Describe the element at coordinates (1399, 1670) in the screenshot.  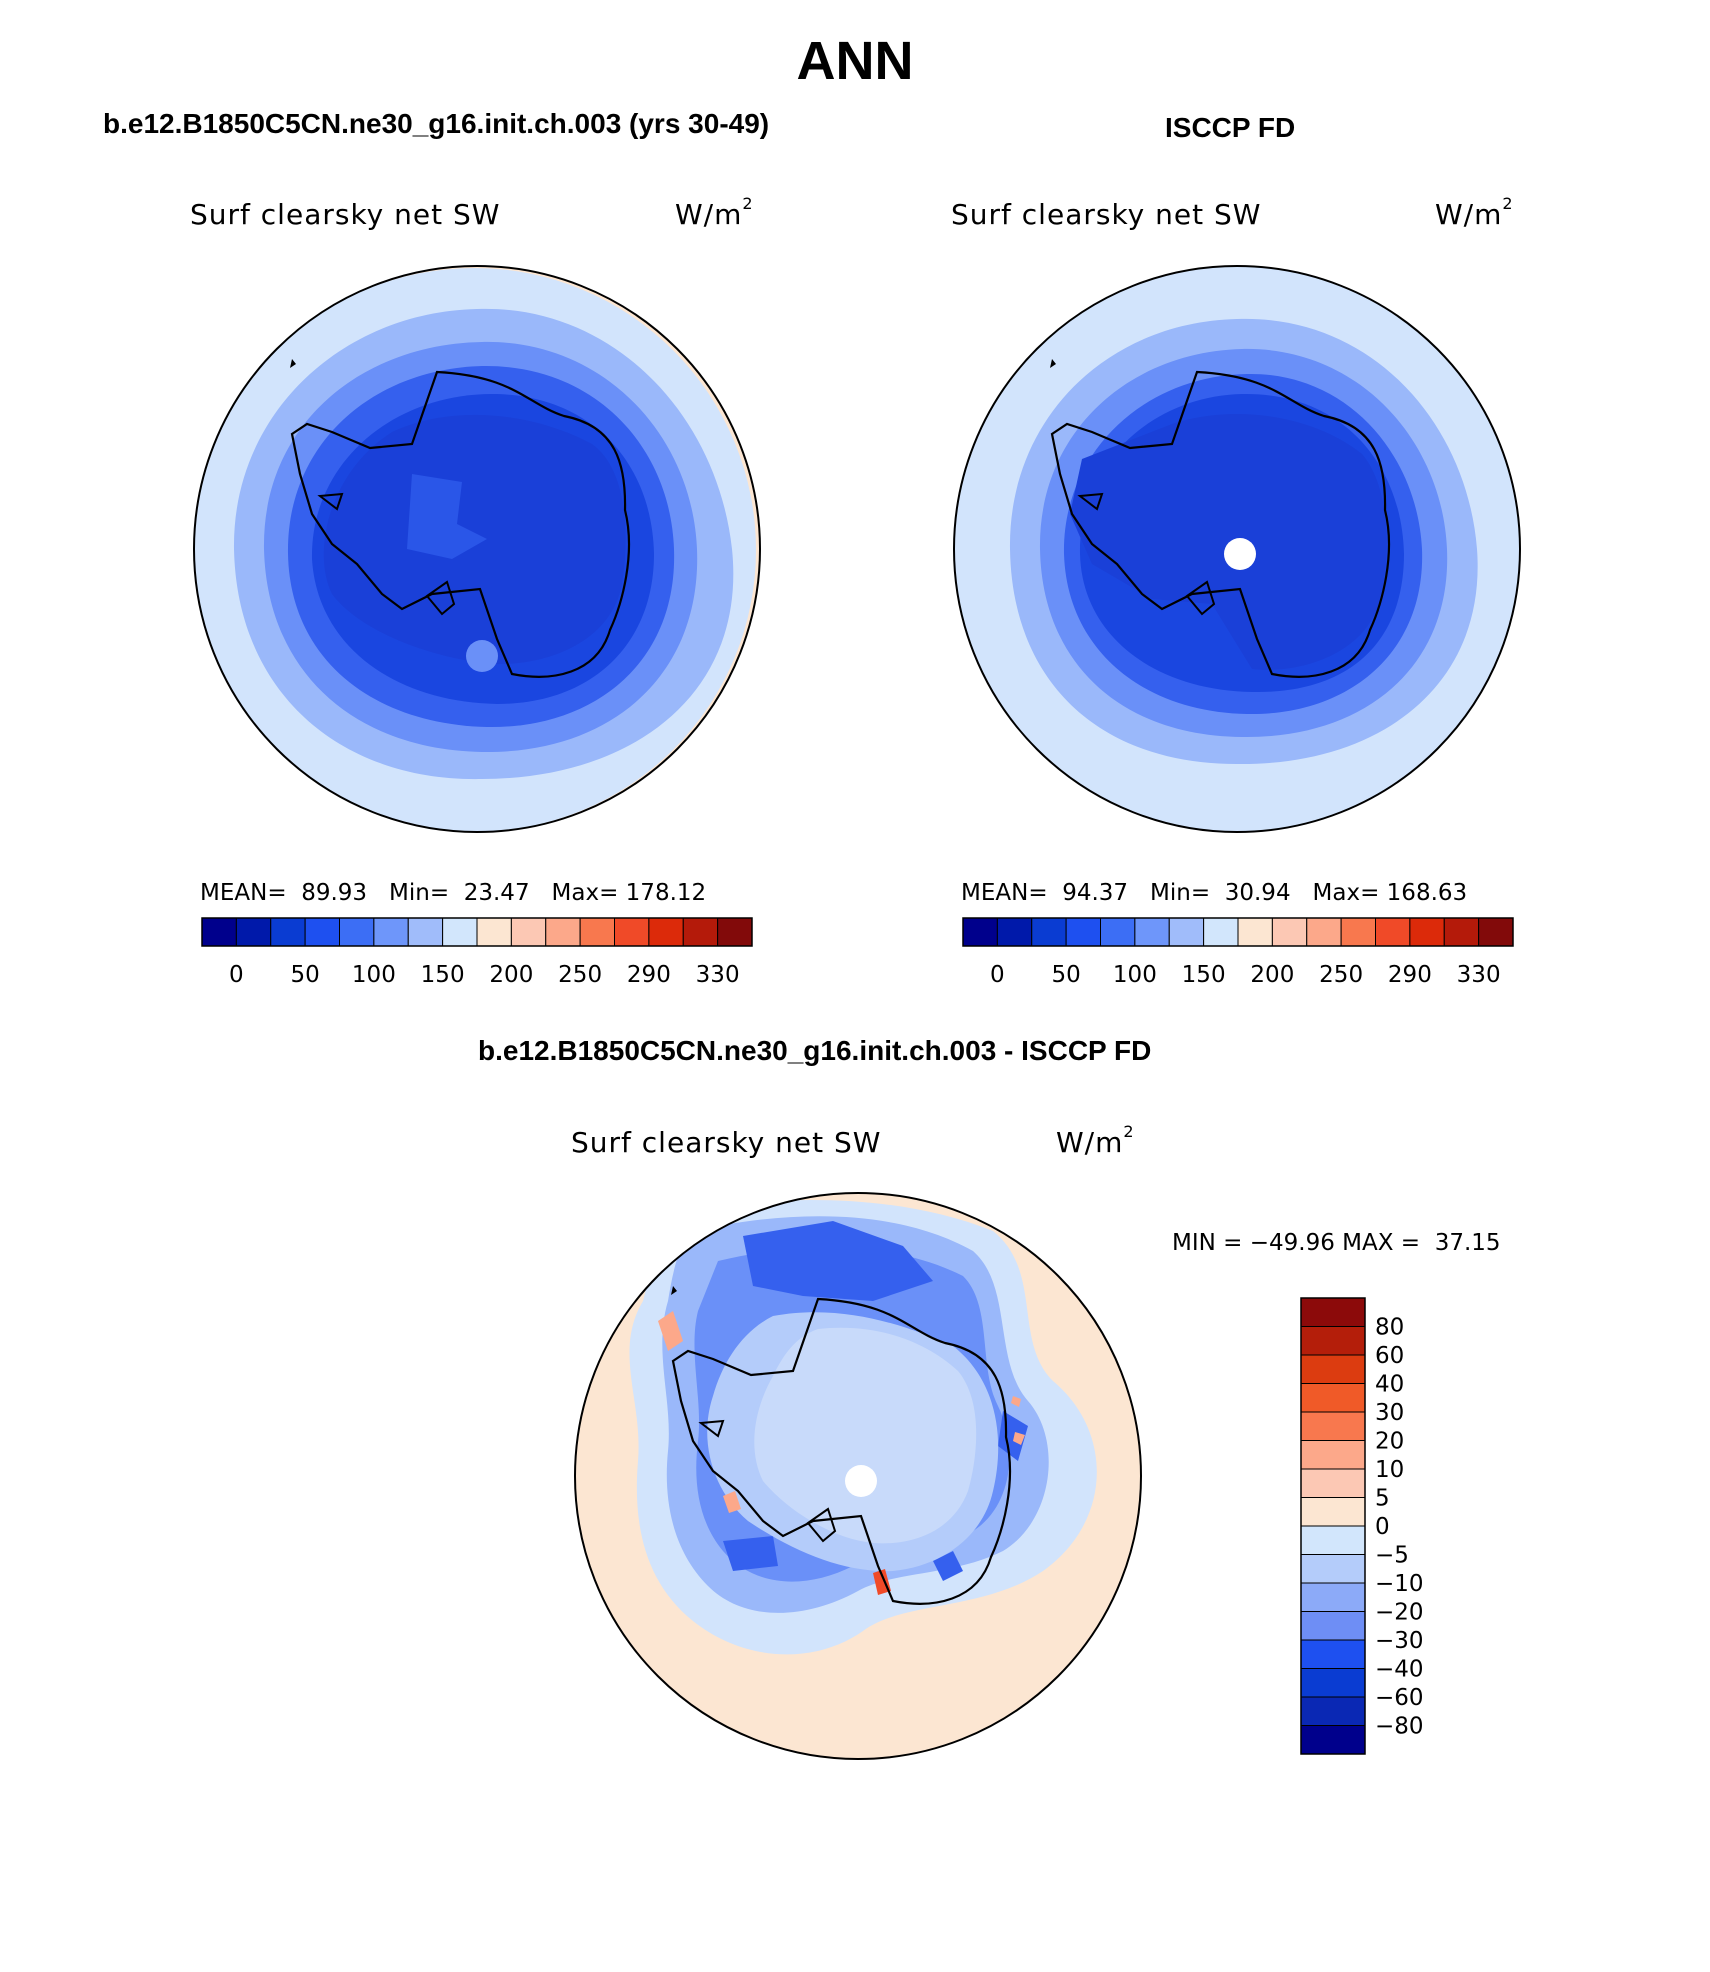
I see `diff-colorbar-tick-label: −40` at that location.